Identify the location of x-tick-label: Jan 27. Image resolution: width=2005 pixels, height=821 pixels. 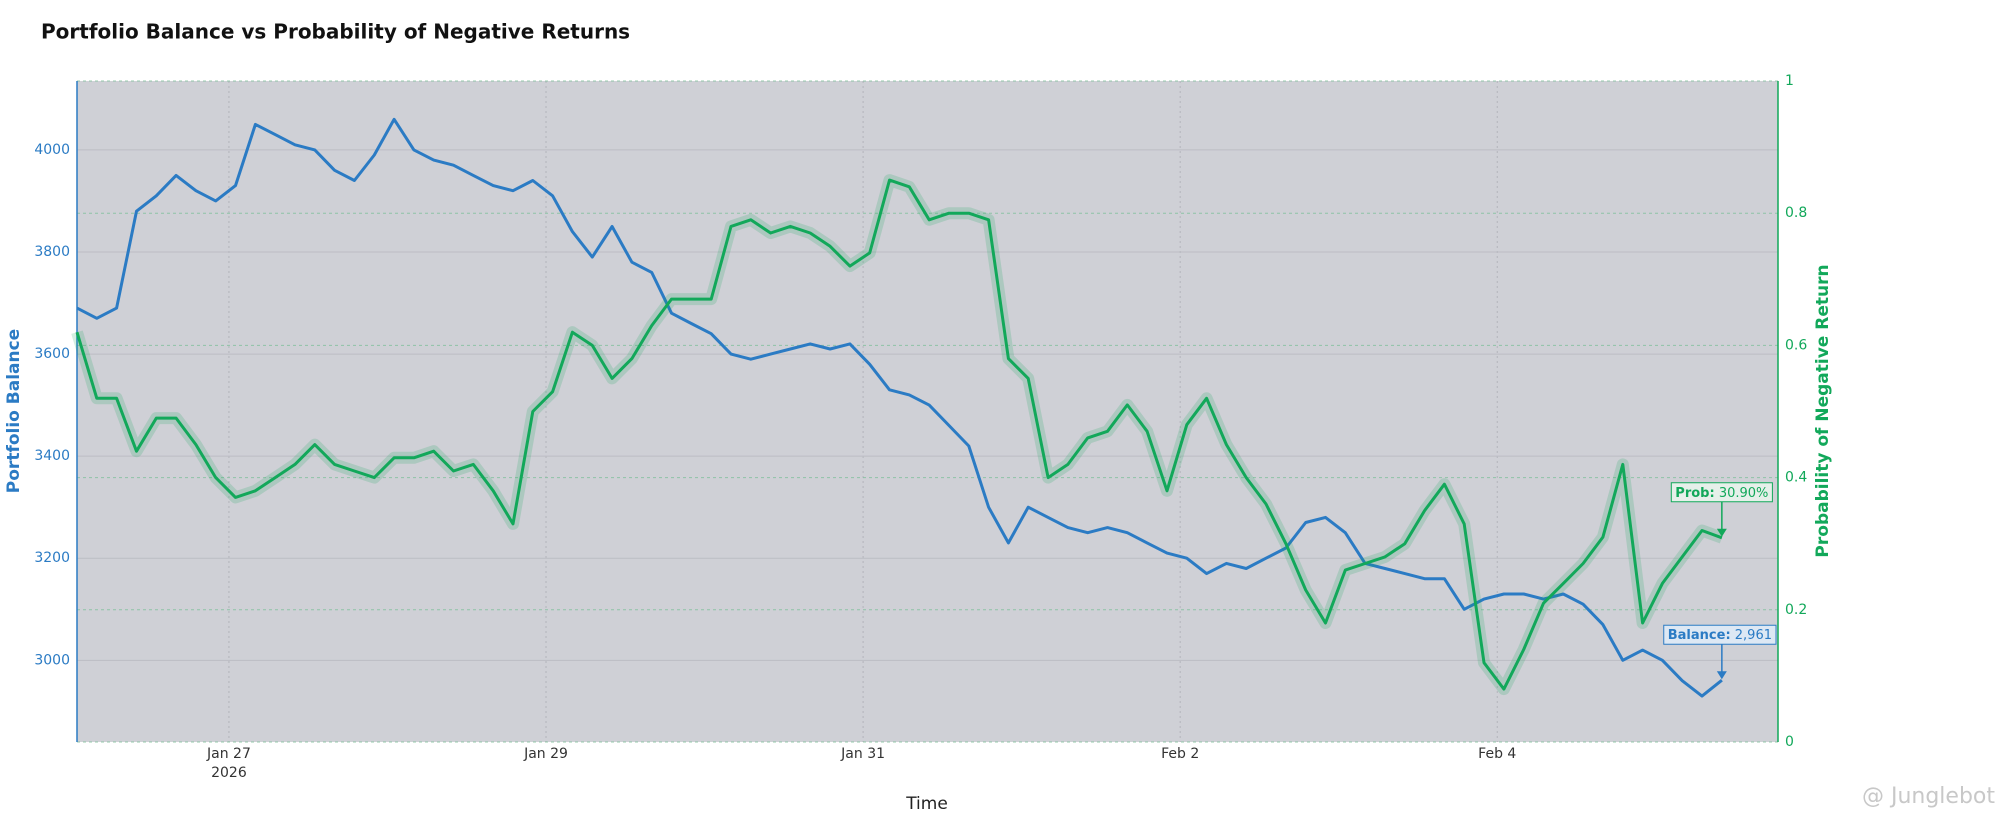
(228, 754).